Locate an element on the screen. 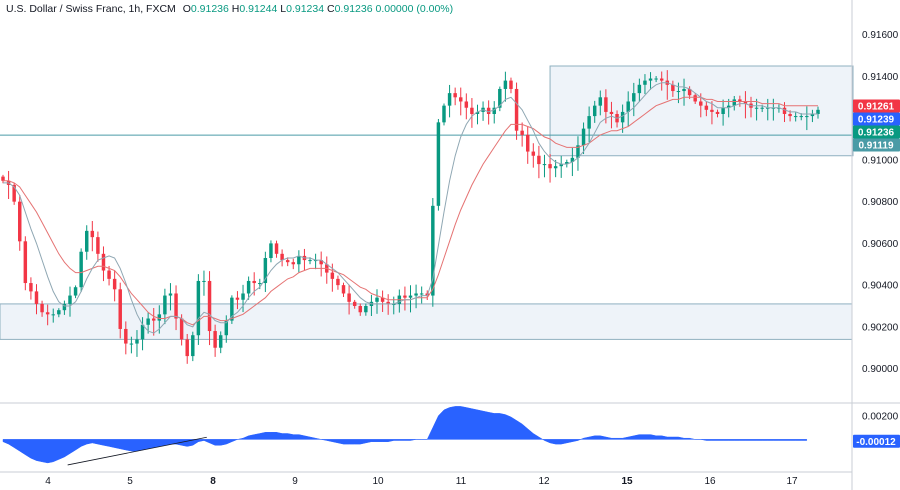 This screenshot has height=490, width=900. price-badge-label: 0.91239 is located at coordinates (876, 119).